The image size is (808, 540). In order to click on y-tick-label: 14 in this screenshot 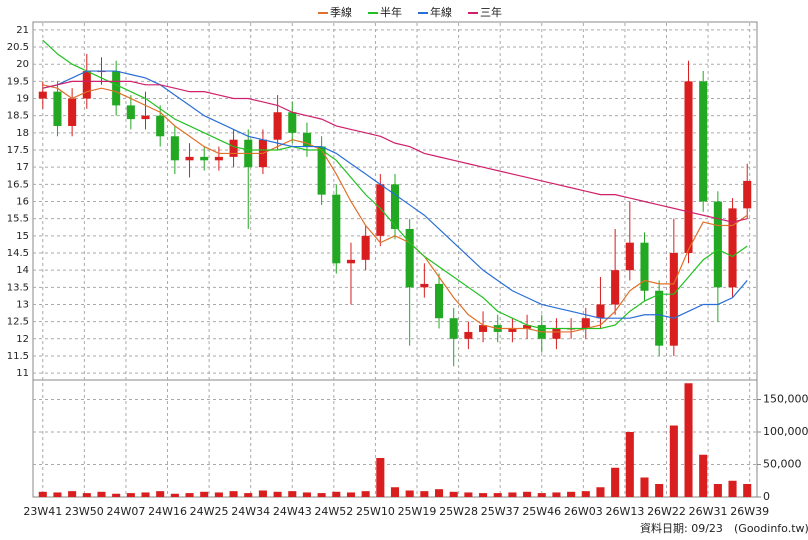, I will do `click(22, 270)`.